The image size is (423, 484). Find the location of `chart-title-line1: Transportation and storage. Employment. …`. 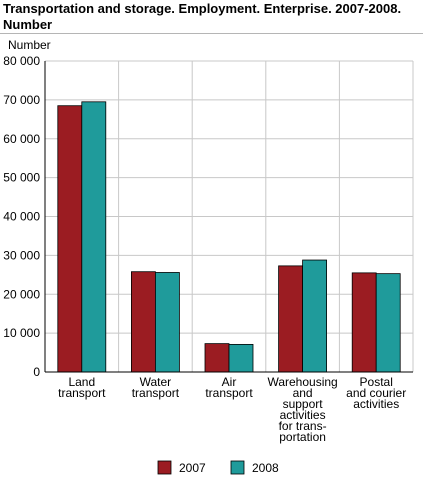

chart-title-line1: Transportation and storage. Employment. … is located at coordinates (202, 8).